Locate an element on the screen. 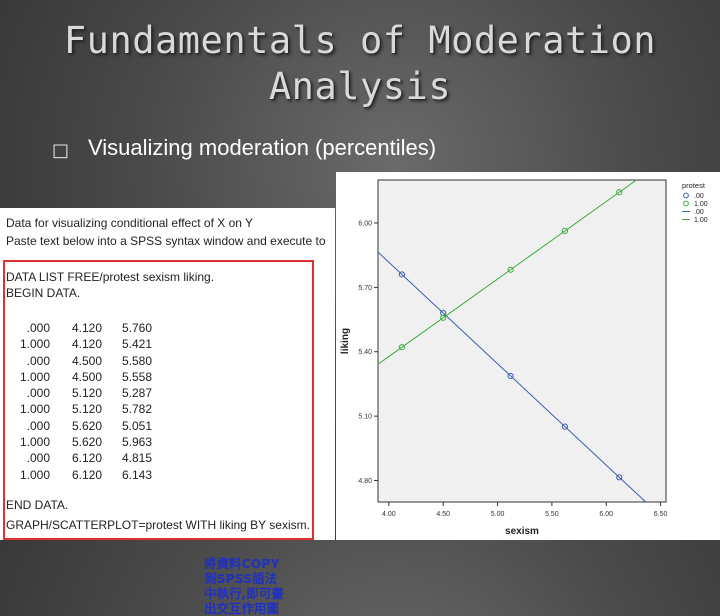 This screenshot has width=720, height=616. end-data-command: END DATA. is located at coordinates (37, 505).